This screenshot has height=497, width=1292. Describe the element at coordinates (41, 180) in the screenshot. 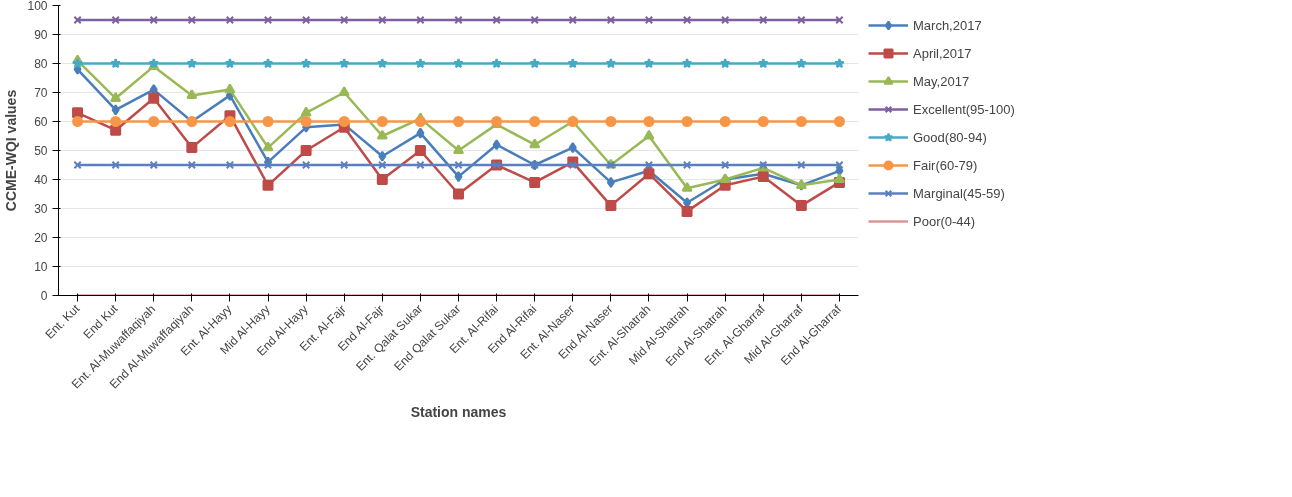

I see `y-tick-label: 40` at that location.